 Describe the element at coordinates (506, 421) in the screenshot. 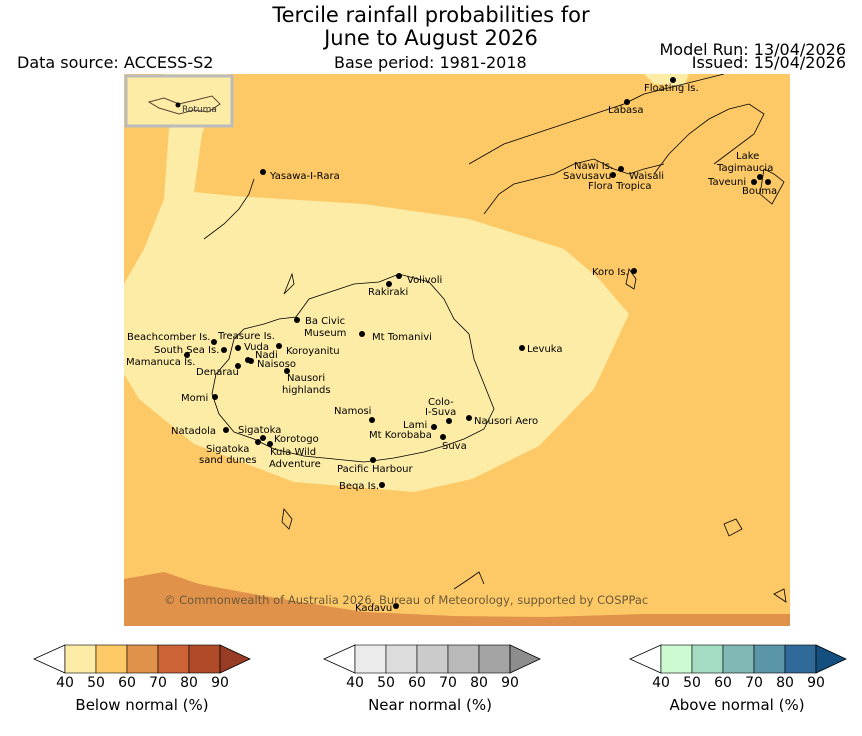

I see `place-label: Nausori Aero` at that location.